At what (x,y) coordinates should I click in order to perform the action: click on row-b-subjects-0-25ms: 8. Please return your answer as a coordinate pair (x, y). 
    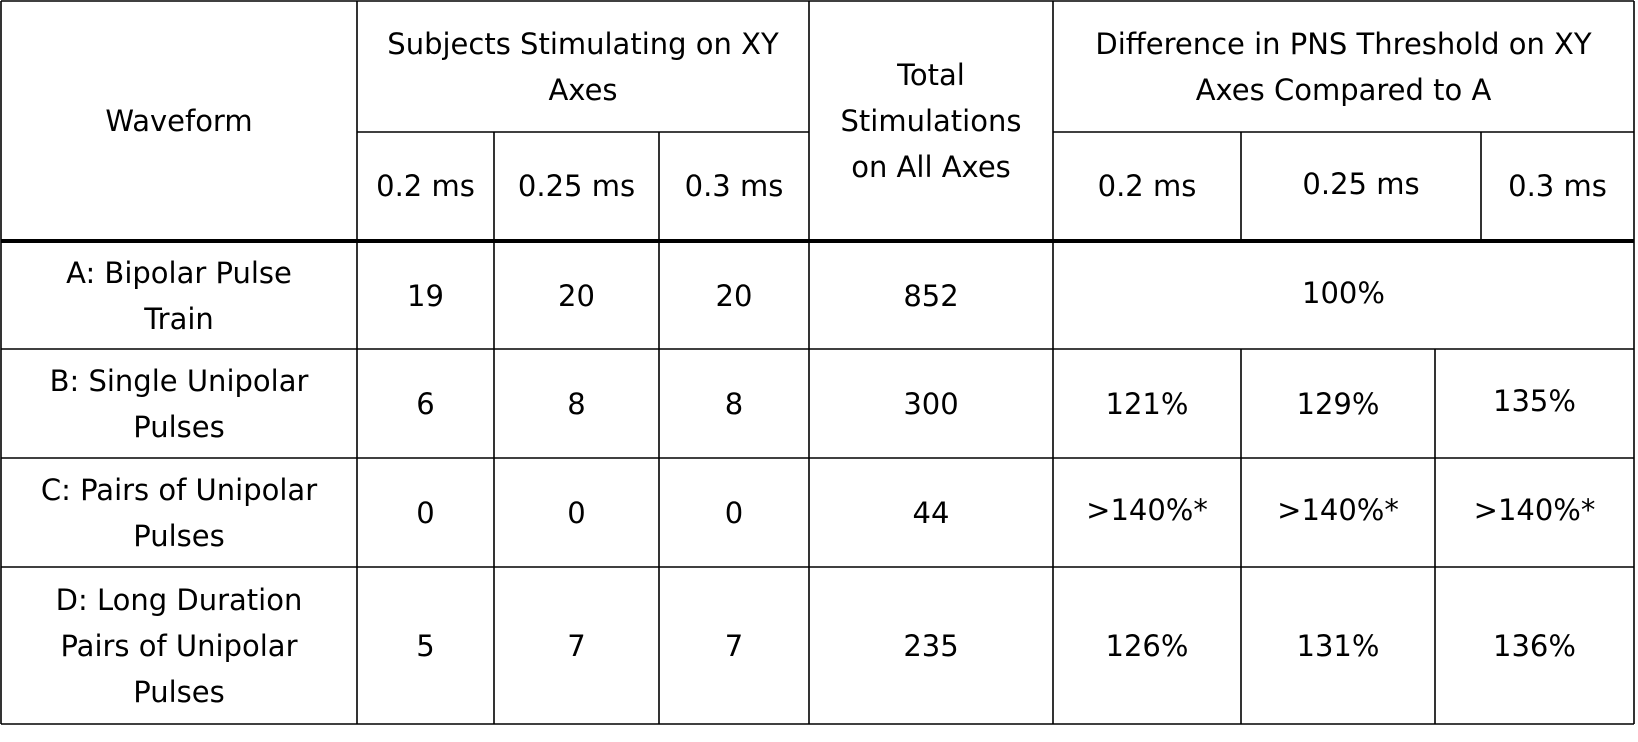
    Looking at the image, I should click on (576, 403).